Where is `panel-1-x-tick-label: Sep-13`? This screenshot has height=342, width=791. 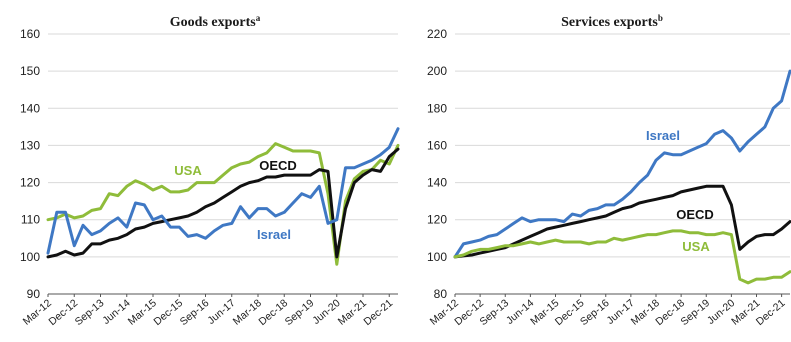 panel-1-x-tick-label: Sep-13 is located at coordinates (495, 312).